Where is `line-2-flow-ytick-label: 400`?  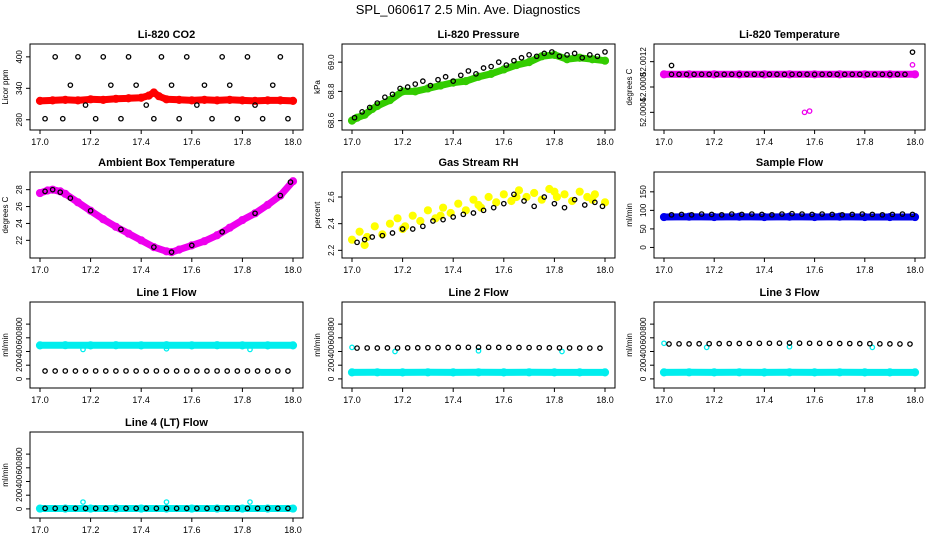 line-2-flow-ytick-label: 400 is located at coordinates (331, 351).